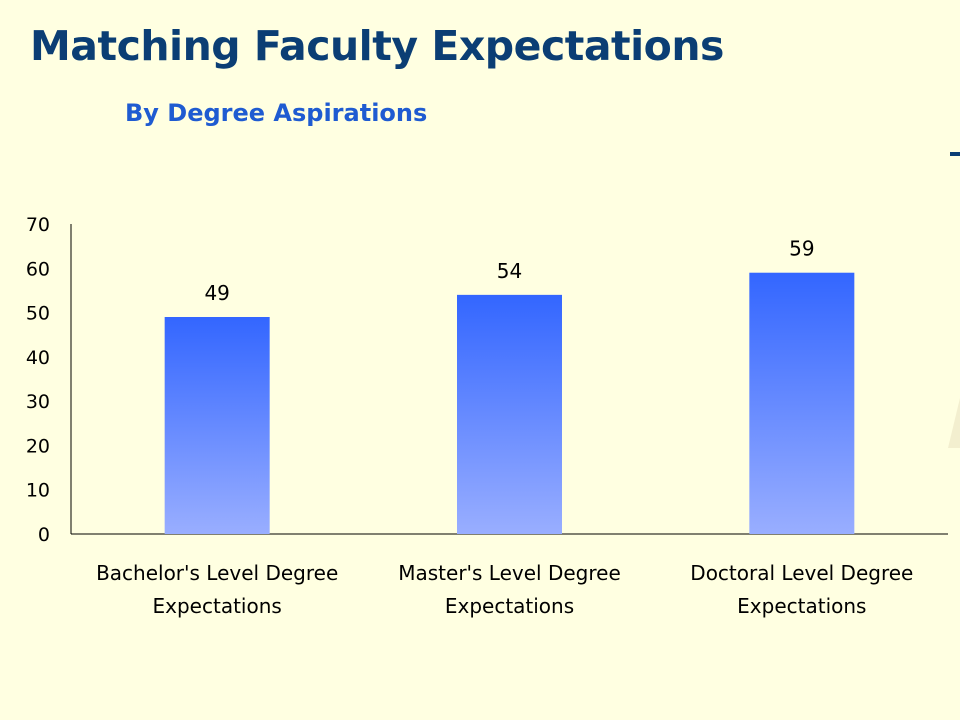 The height and width of the screenshot is (720, 960). I want to click on bar-value-label: 59, so click(801, 249).